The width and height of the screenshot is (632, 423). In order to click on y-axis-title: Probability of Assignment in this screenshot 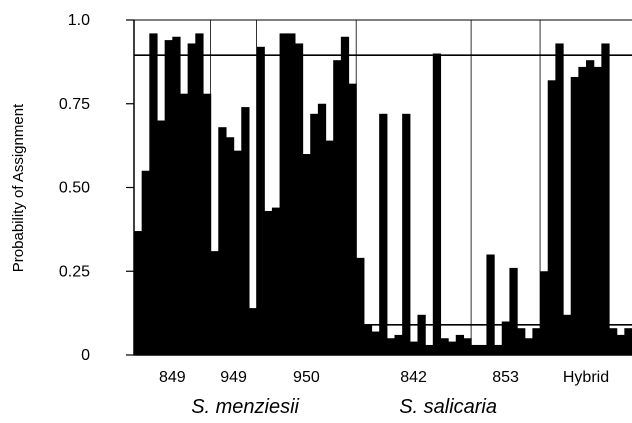, I will do `click(18, 187)`.